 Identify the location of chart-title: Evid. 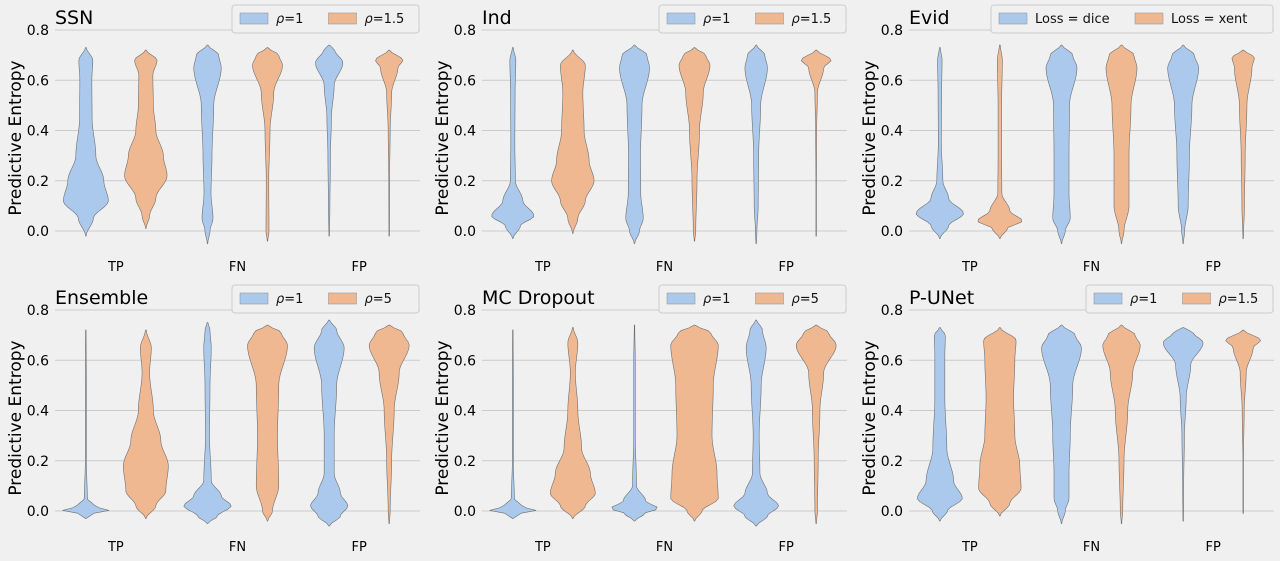
(929, 18).